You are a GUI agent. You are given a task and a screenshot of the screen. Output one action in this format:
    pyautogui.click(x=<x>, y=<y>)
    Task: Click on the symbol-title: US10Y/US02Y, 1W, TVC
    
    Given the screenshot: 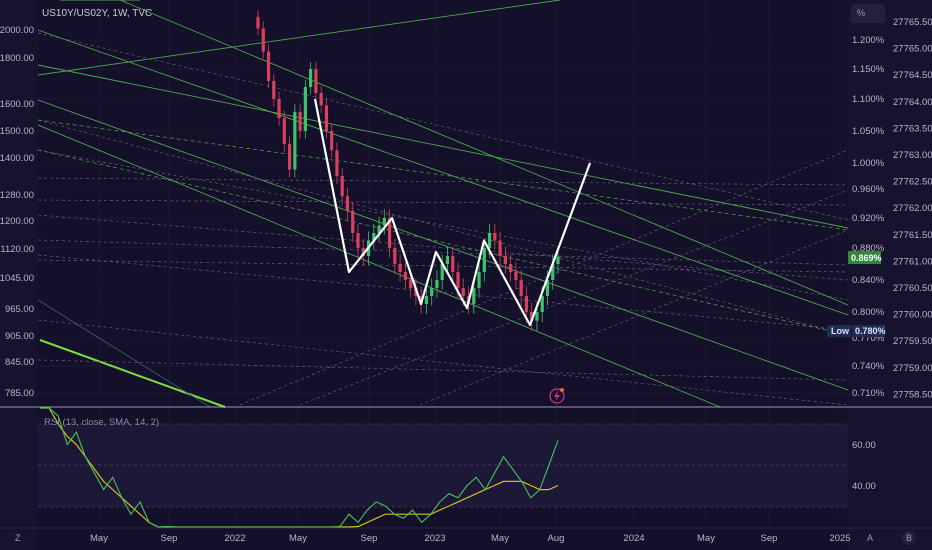 What is the action you would take?
    pyautogui.click(x=97, y=13)
    